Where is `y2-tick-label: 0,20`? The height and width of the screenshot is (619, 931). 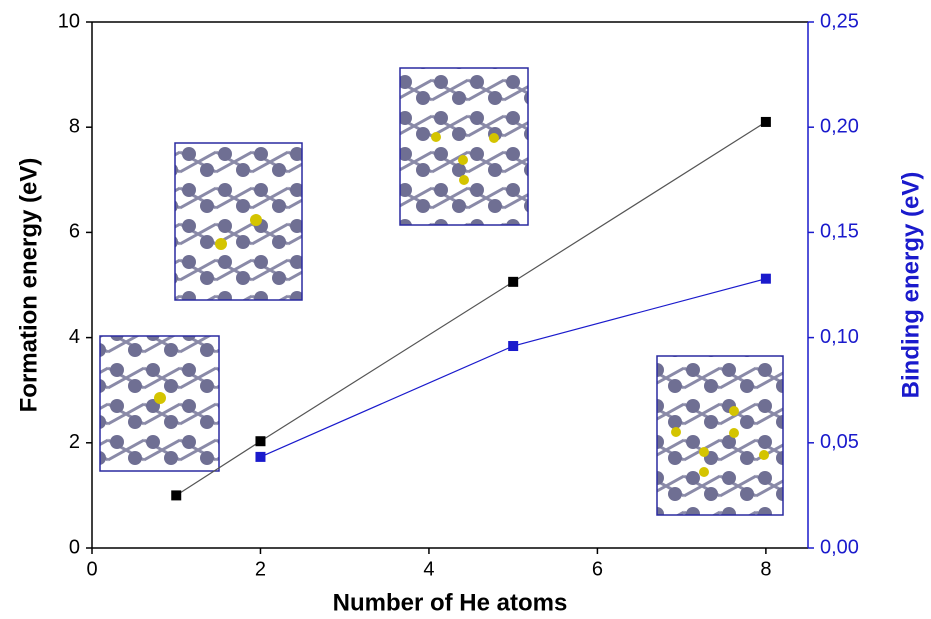 y2-tick-label: 0,20 is located at coordinates (839, 126).